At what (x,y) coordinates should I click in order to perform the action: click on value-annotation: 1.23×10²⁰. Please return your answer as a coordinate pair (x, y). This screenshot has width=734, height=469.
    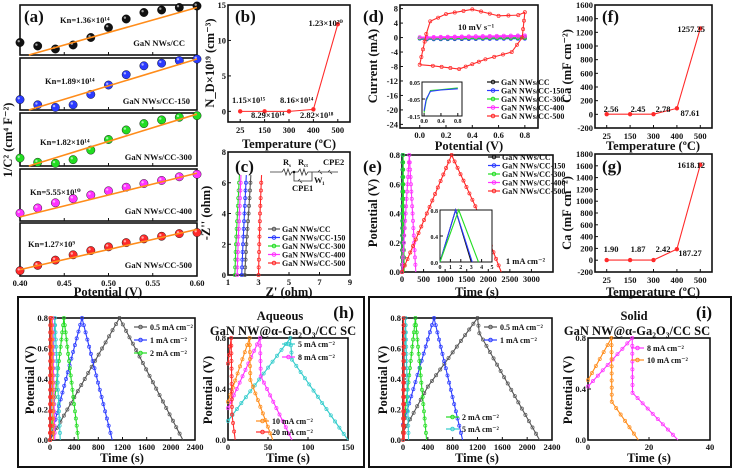
    Looking at the image, I should click on (326, 23).